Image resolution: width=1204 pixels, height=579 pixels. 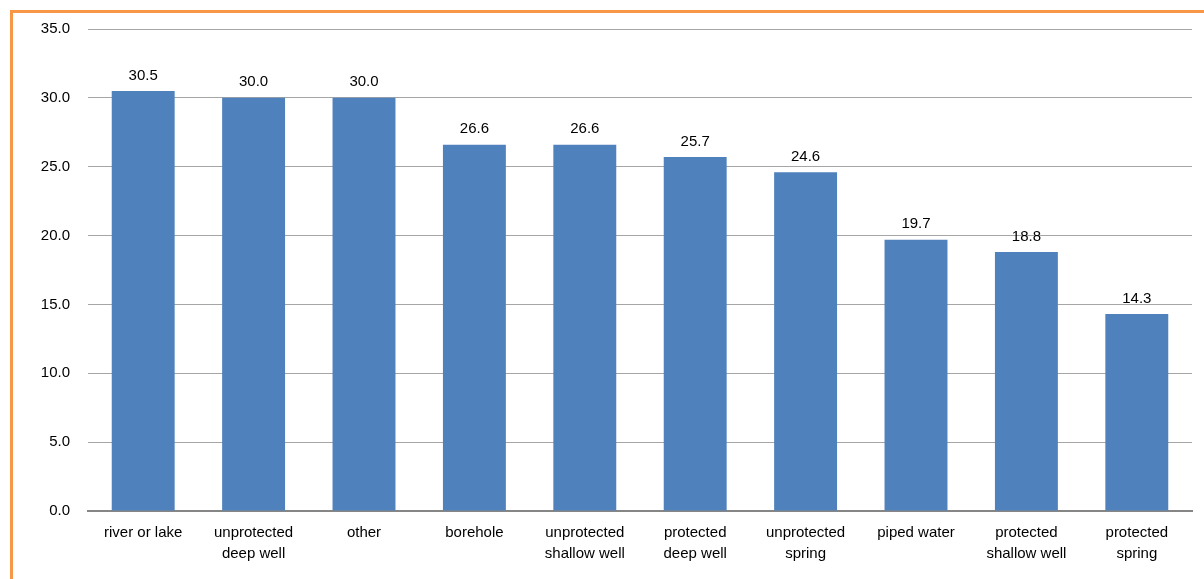 I want to click on data-label: 18.8, so click(x=1026, y=235).